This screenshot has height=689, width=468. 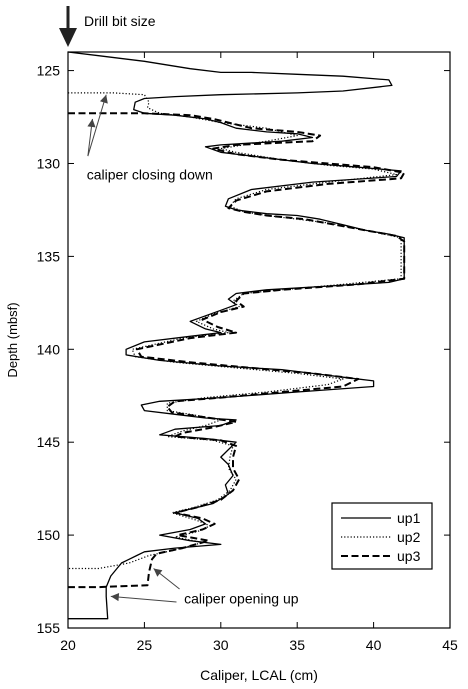 What do you see at coordinates (49, 628) in the screenshot?
I see `y-tick-label: 155` at bounding box center [49, 628].